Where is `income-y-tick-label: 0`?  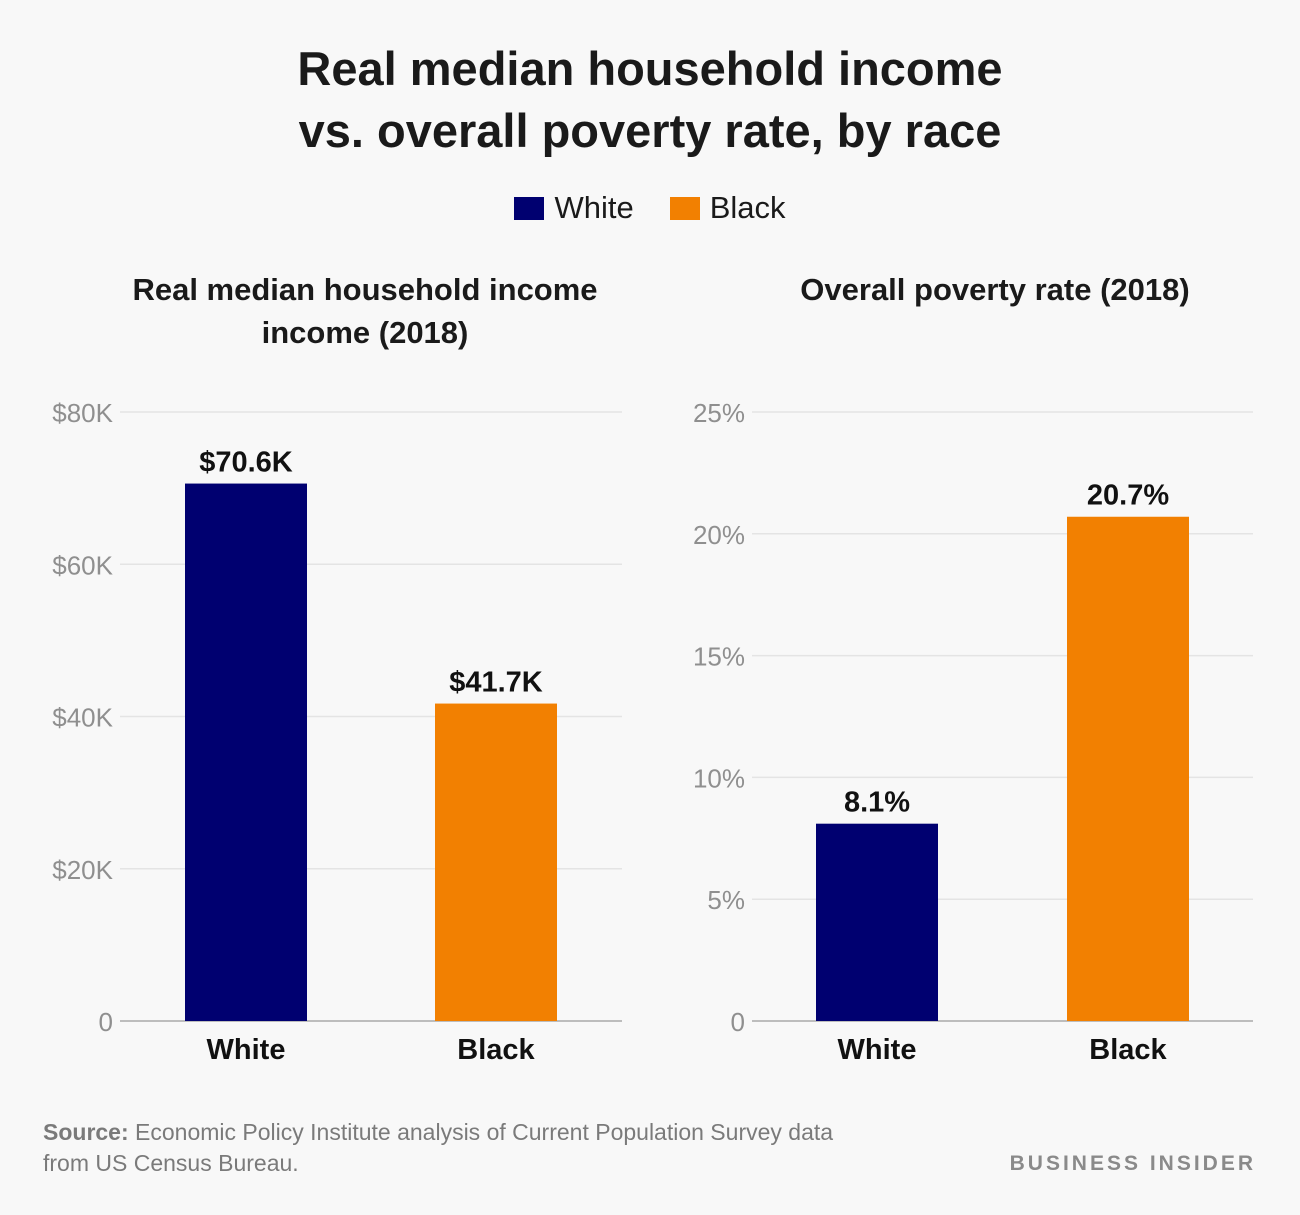
income-y-tick-label: 0 is located at coordinates (106, 1022).